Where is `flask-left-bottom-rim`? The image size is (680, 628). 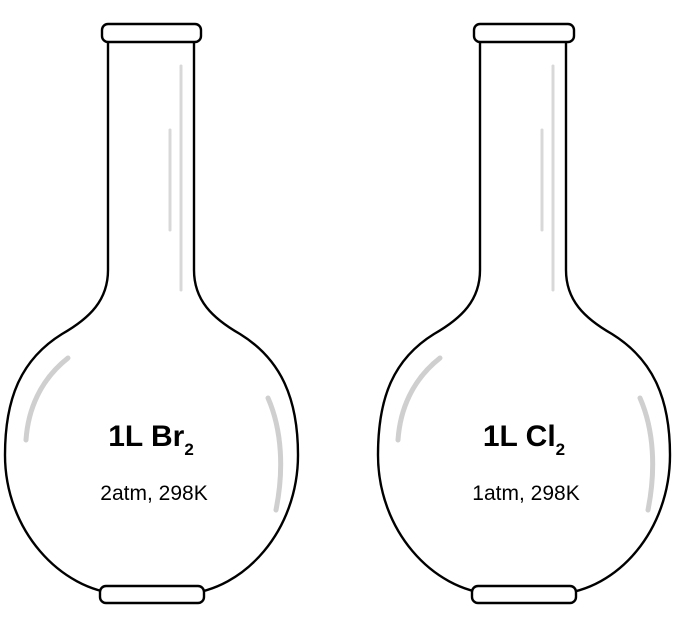
flask-left-bottom-rim is located at coordinates (152, 594).